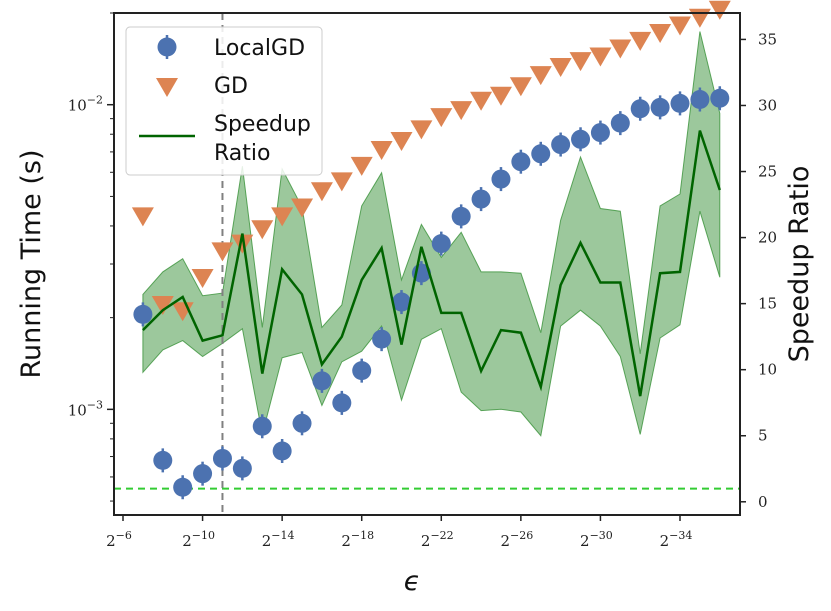  I want to click on y-right-tick-label: 0, so click(763, 502).